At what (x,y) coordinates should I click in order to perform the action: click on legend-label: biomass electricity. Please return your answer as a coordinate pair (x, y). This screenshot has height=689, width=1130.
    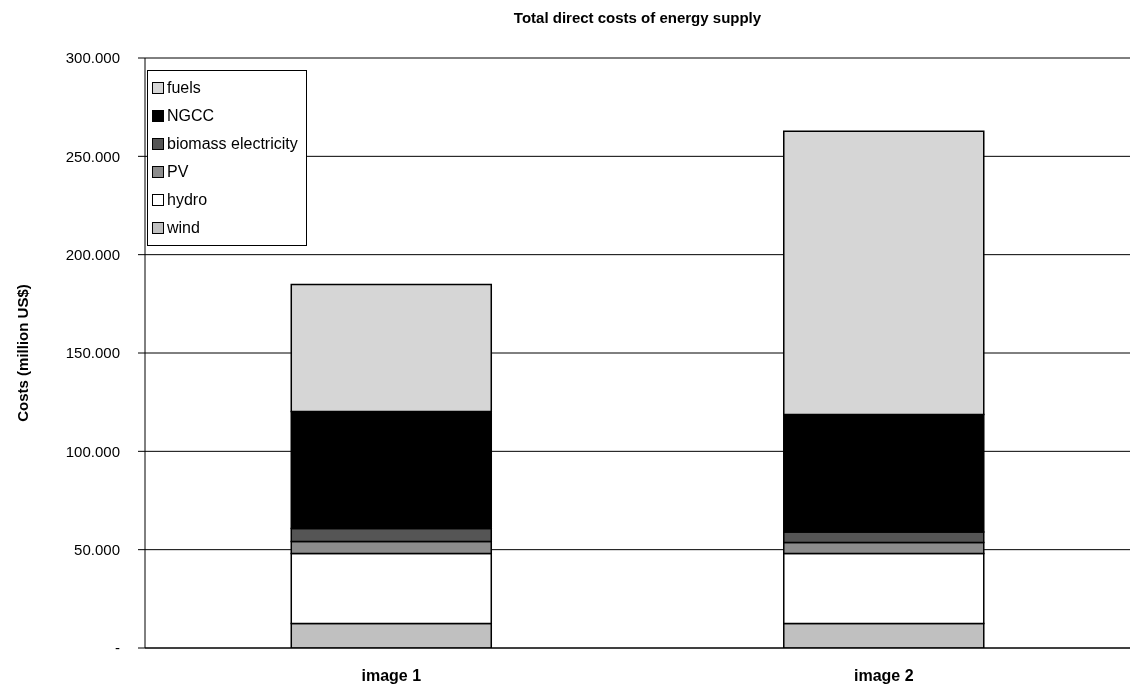
    Looking at the image, I should click on (232, 144).